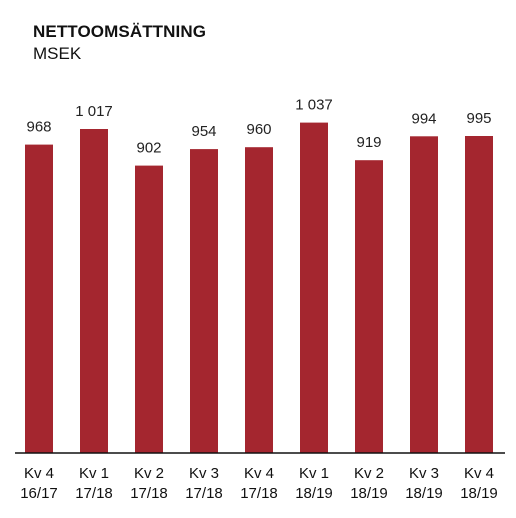  I want to click on value-labels-group: 968 1 017 902 954 960 1 037 919 994 995, so click(258, 127).